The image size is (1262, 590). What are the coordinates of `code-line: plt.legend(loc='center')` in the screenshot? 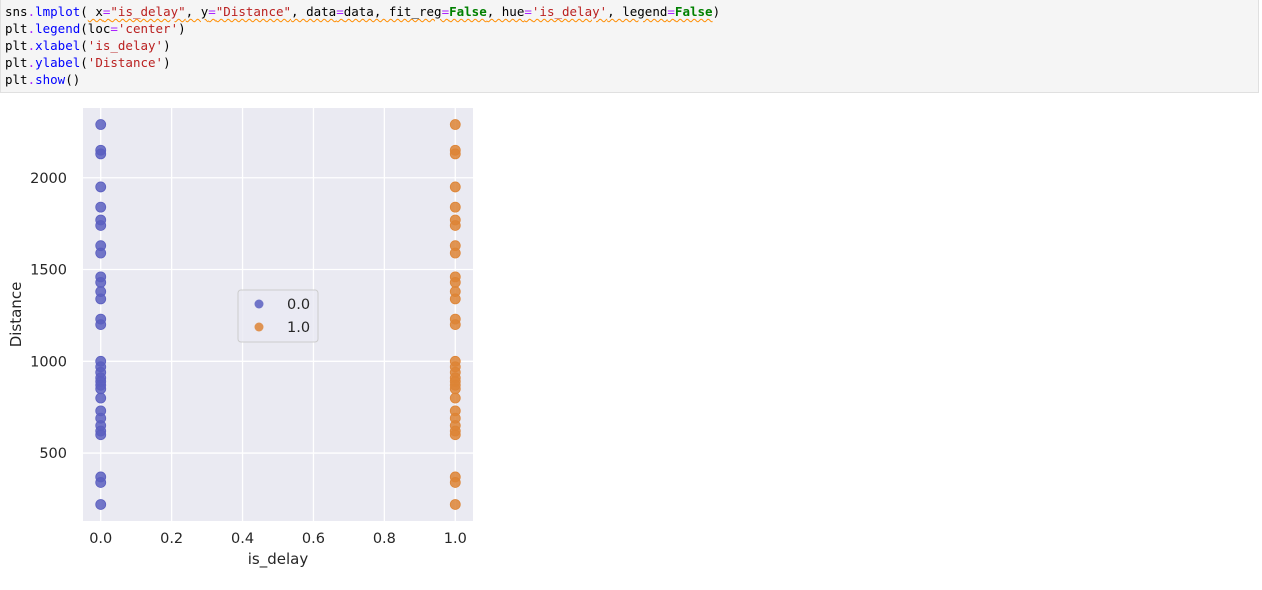 It's located at (95, 28).